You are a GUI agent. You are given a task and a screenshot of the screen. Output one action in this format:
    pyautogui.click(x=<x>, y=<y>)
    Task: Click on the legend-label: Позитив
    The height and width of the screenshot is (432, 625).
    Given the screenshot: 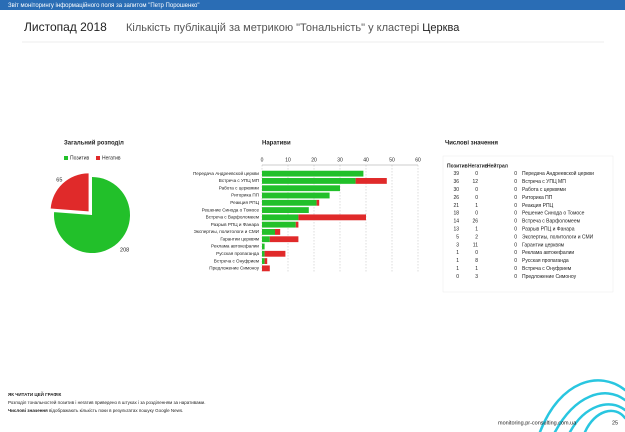 What is the action you would take?
    pyautogui.click(x=79, y=159)
    